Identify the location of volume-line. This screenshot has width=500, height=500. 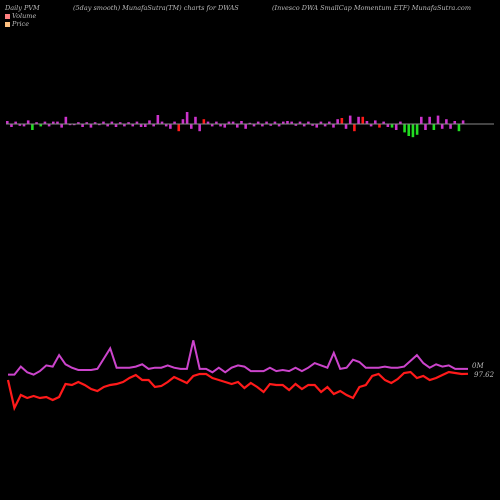
(238, 358).